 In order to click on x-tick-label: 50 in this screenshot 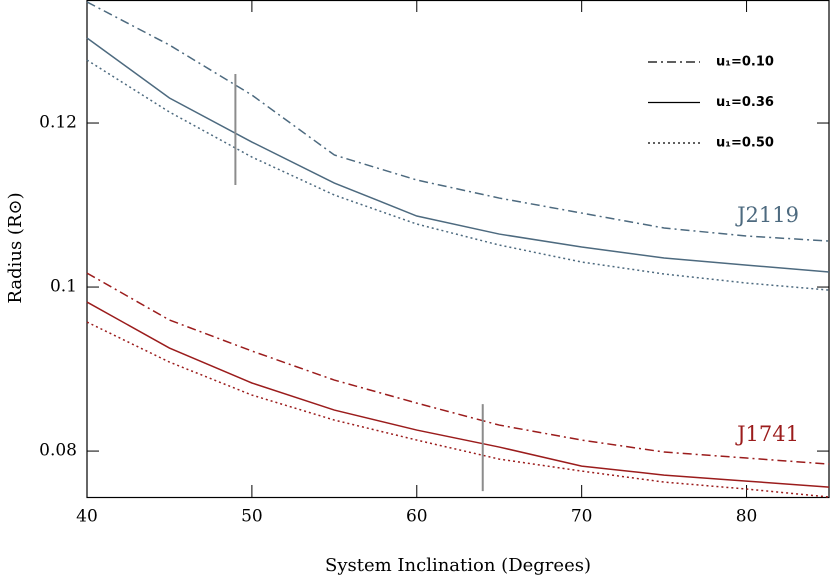, I will do `click(252, 517)`.